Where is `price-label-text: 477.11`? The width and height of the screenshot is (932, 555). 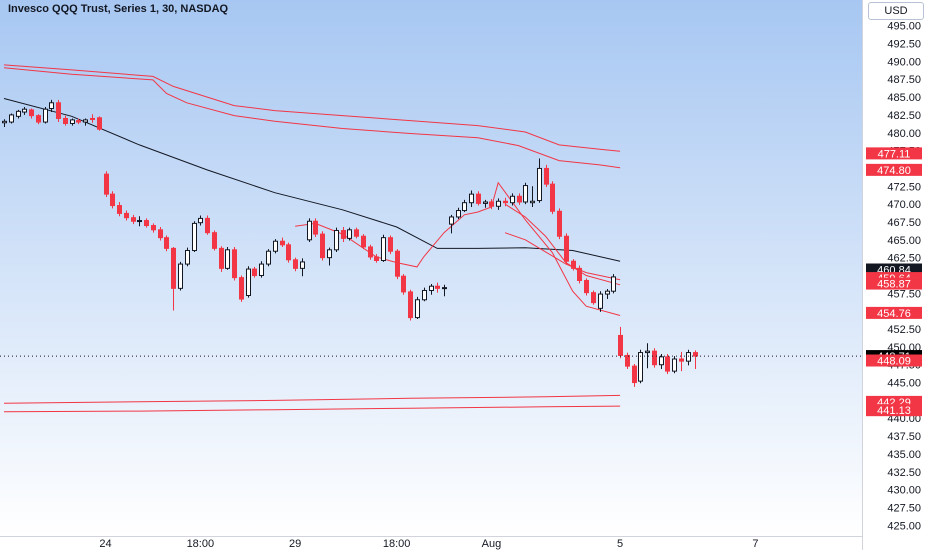 price-label-text: 477.11 is located at coordinates (894, 154).